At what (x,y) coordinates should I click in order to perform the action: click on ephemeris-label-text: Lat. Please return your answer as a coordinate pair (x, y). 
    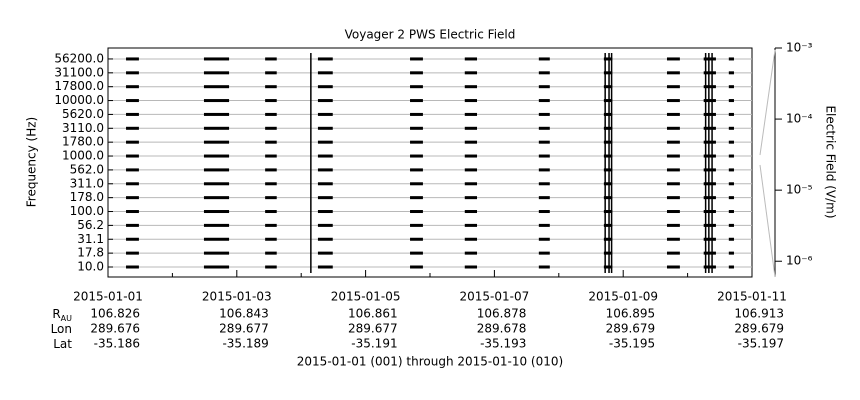
    Looking at the image, I should click on (62, 344).